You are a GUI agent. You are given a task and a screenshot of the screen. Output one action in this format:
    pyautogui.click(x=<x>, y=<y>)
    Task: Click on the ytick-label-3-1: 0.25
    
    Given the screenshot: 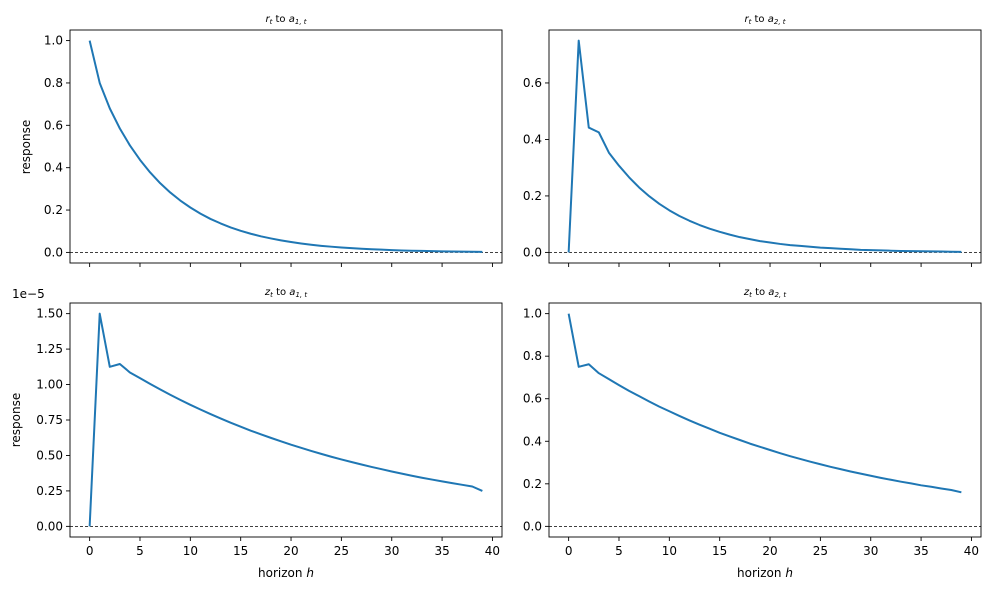 What is the action you would take?
    pyautogui.click(x=49, y=491)
    